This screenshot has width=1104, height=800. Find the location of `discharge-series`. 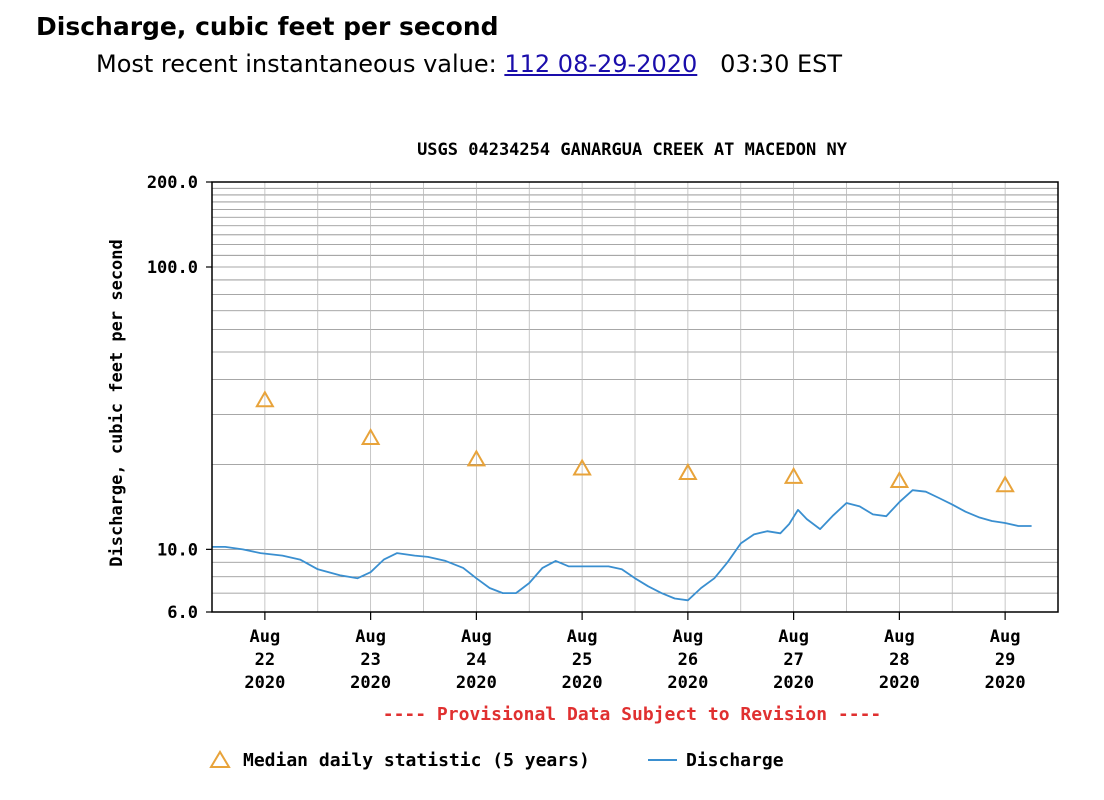

discharge-series is located at coordinates (622, 545).